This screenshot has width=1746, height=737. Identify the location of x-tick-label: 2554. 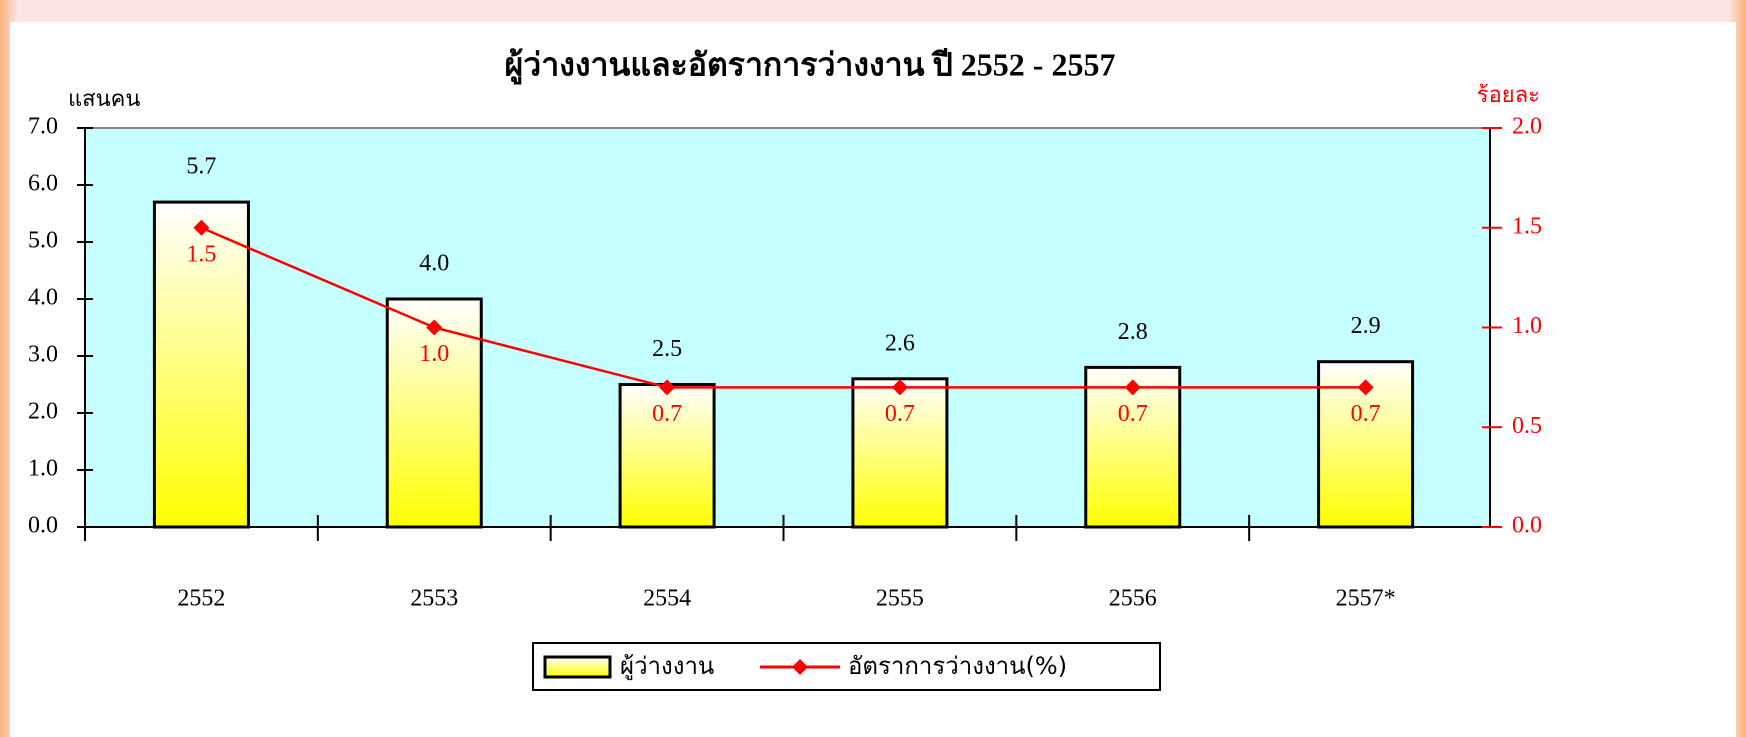
(667, 599).